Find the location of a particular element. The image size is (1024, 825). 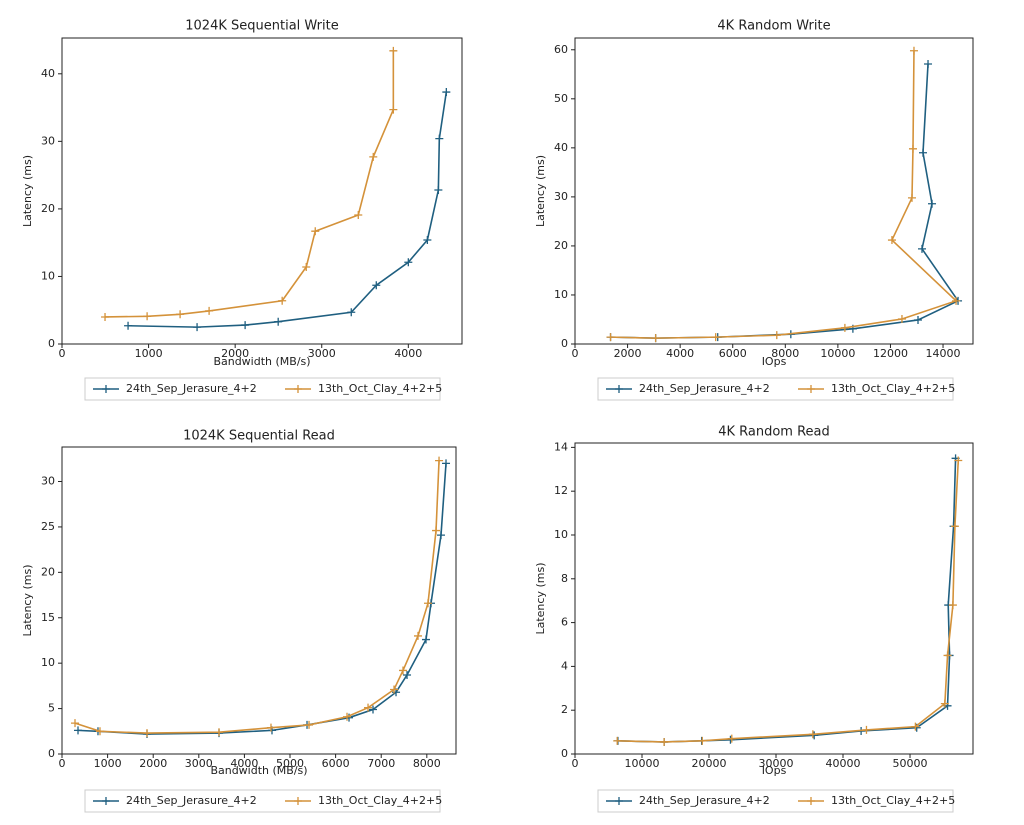

y-tick-label: 25 is located at coordinates (48, 526).